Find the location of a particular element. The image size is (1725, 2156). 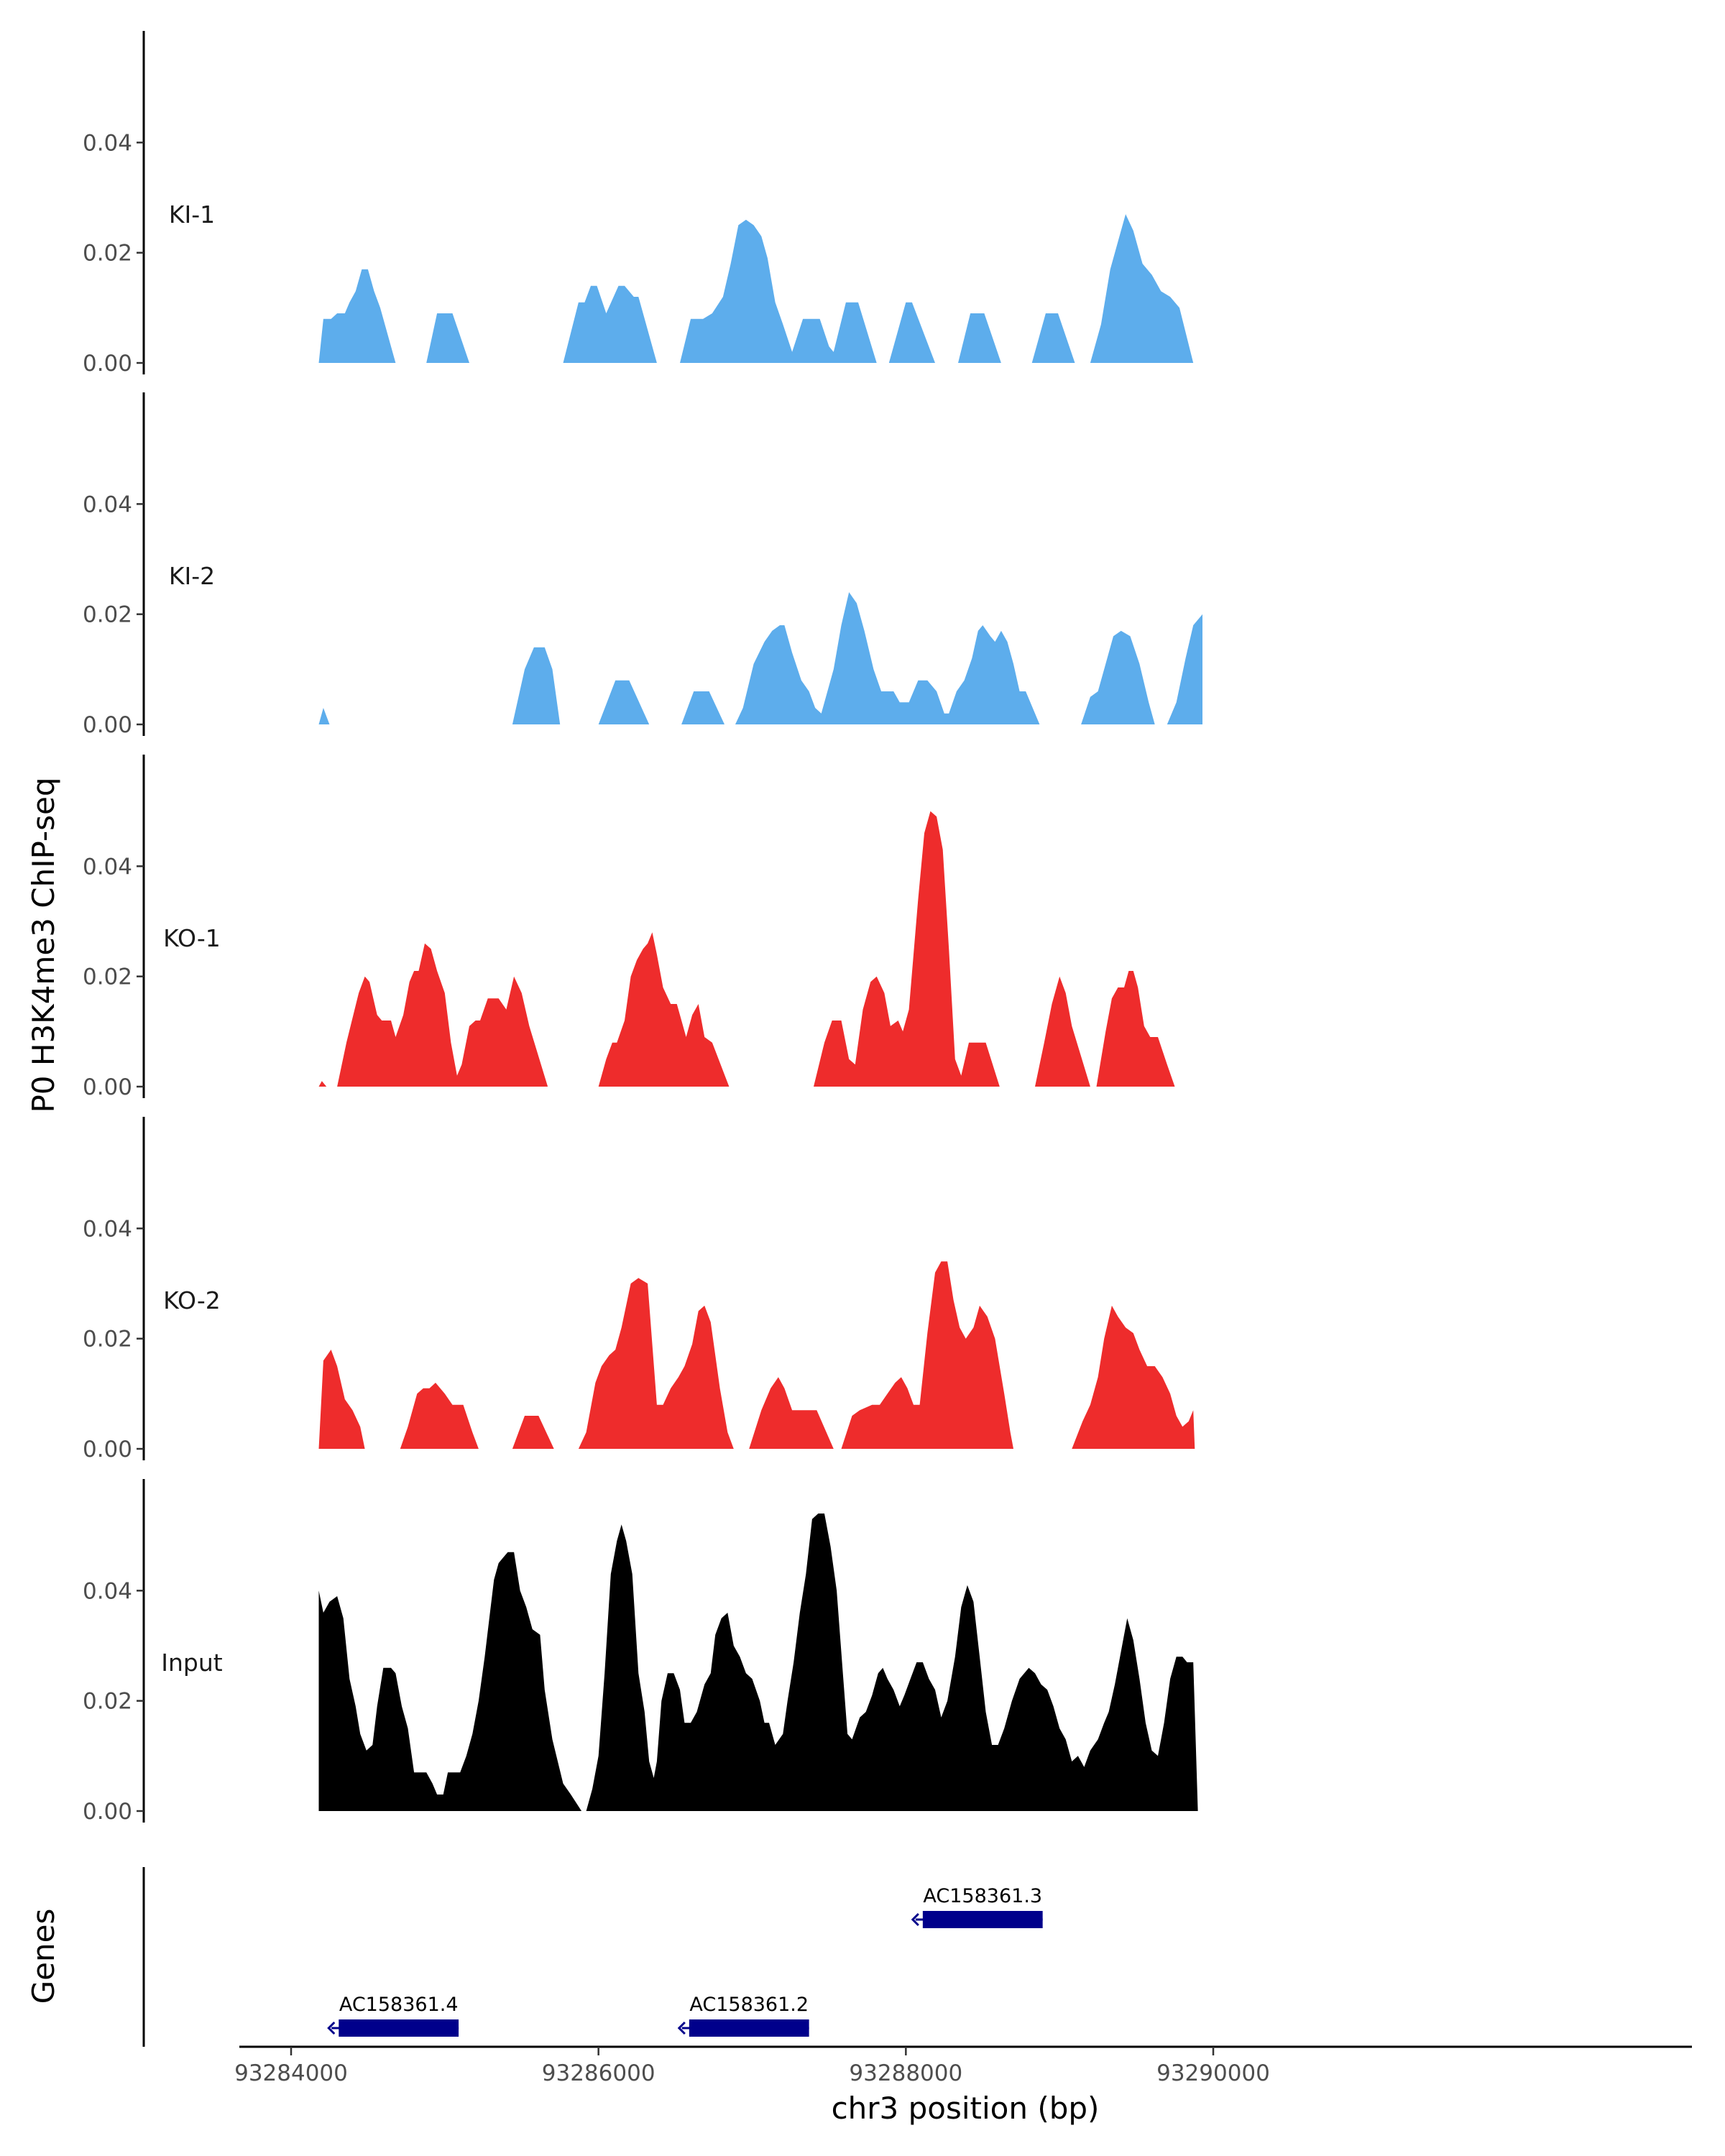

track-ki-2-panel: 0.00 0.02 0.04 KI-2 is located at coordinates (642, 565).